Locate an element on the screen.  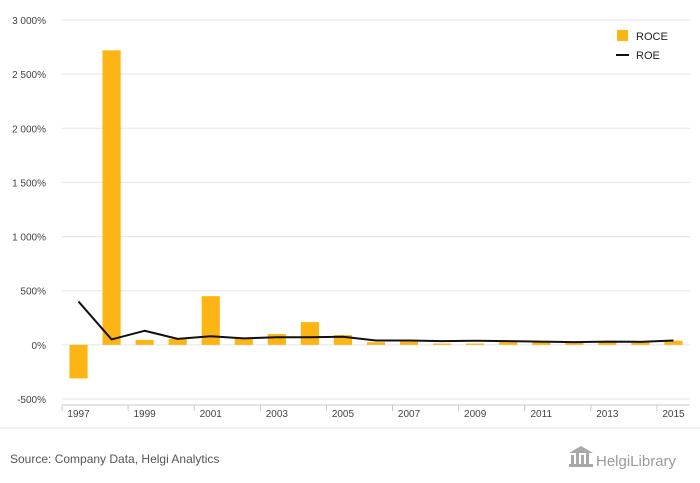
x-tick-label: 2003 is located at coordinates (277, 414).